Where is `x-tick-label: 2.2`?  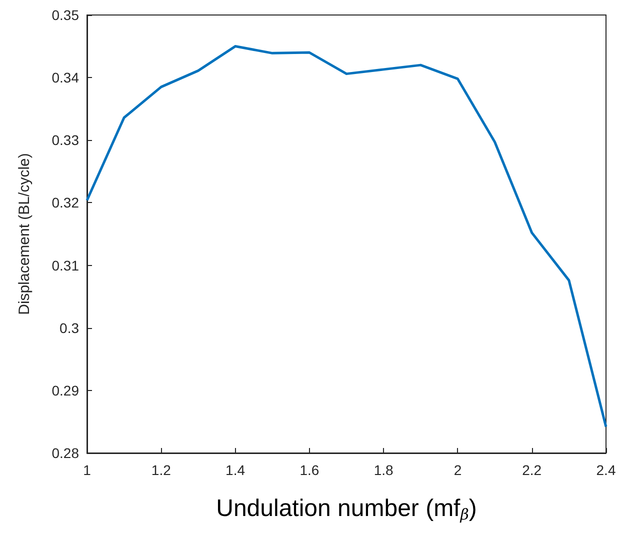
x-tick-label: 2.2 is located at coordinates (532, 470).